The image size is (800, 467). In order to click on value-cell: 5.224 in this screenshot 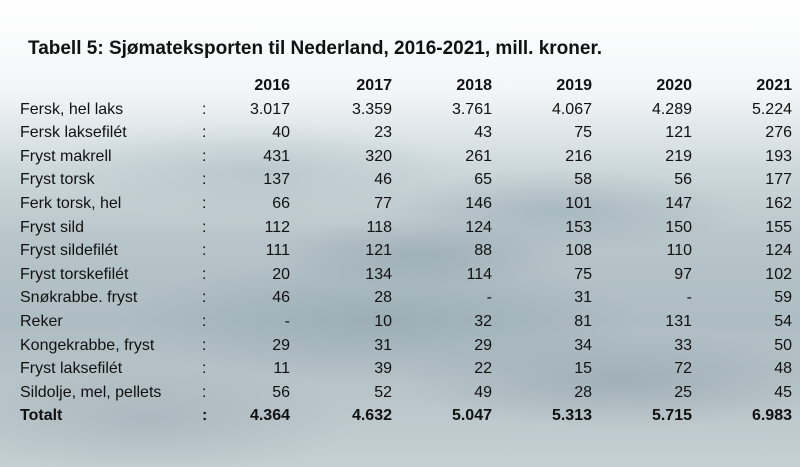, I will do `click(771, 109)`.